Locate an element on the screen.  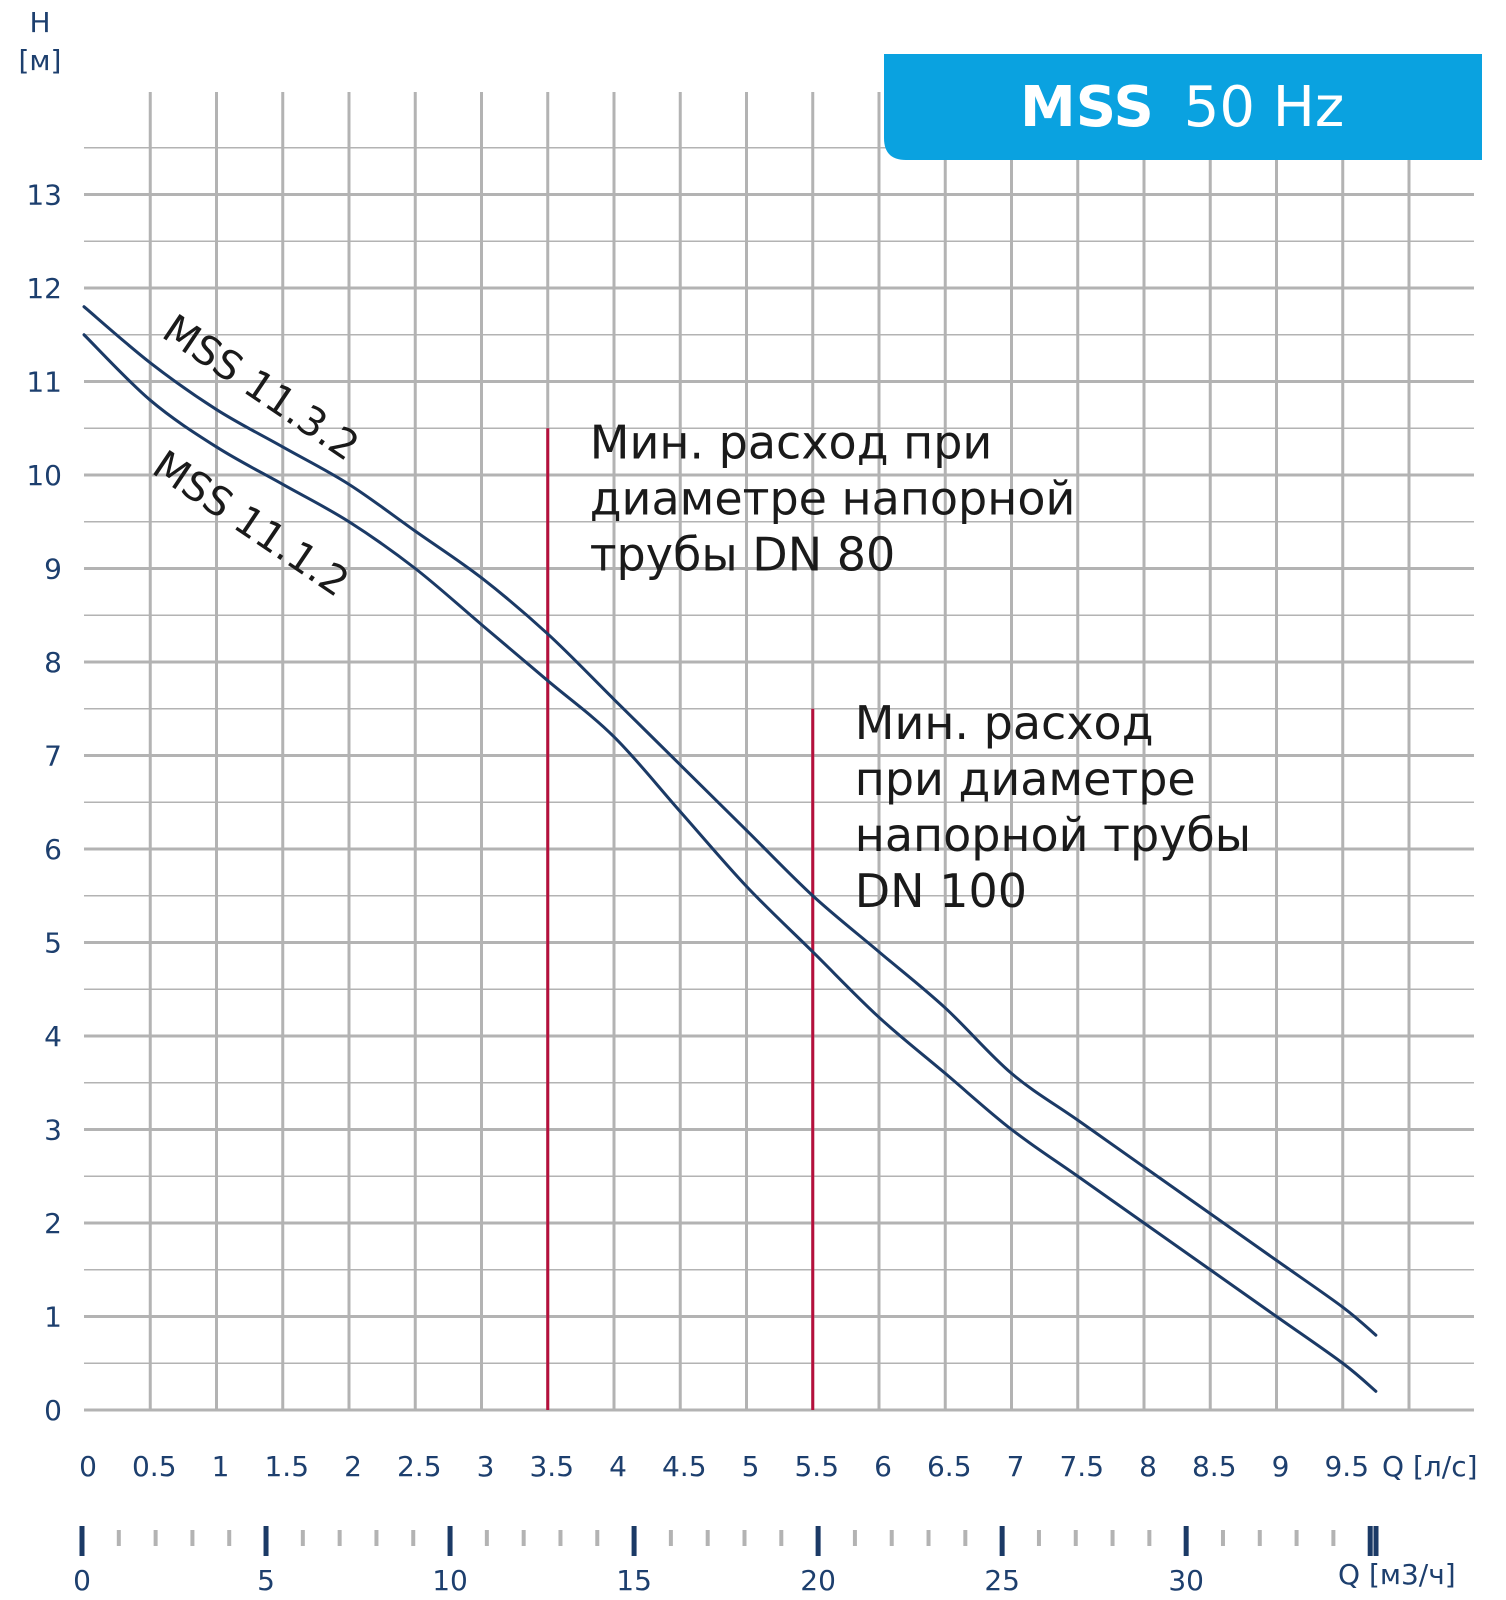
y-tick-label: 13 is located at coordinates (44, 195).